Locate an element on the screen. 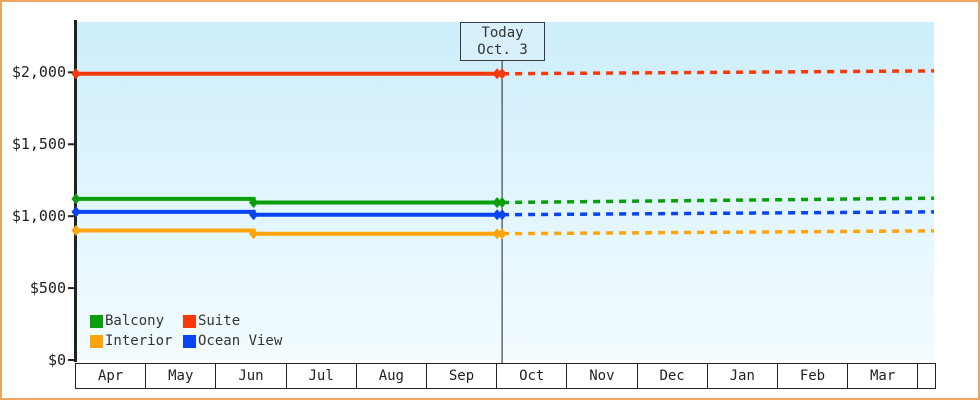  x-axis-month-row: Apr May Jun Jul Aug Sep Oct Nov Dec Jan Feb Mar is located at coordinates (505, 376).